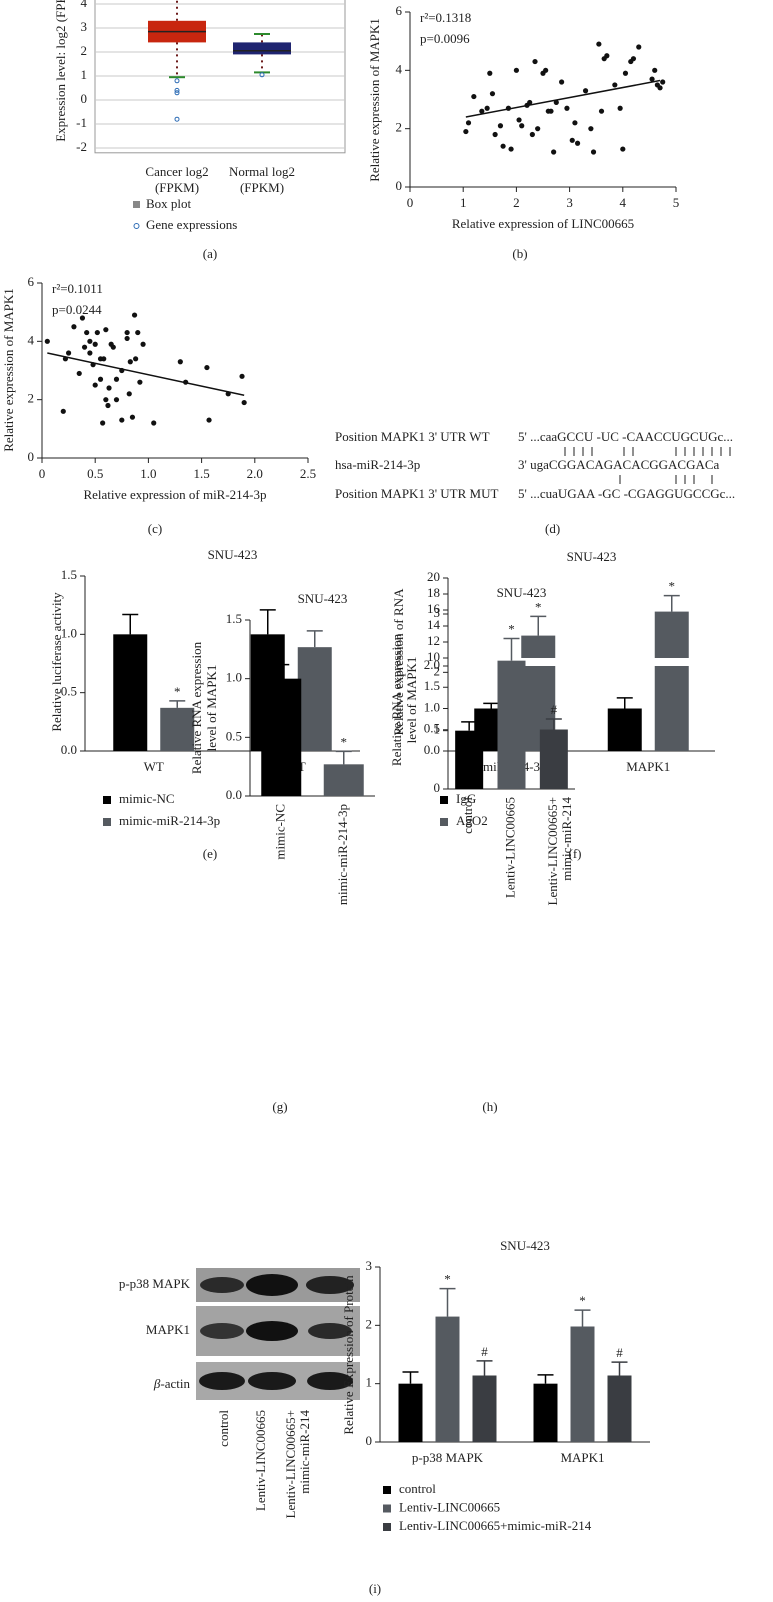 The image size is (773, 1602). What do you see at coordinates (297, 1464) in the screenshot?
I see `lane-label: Lentiv-LINC00665+mimic-miR-214` at bounding box center [297, 1464].